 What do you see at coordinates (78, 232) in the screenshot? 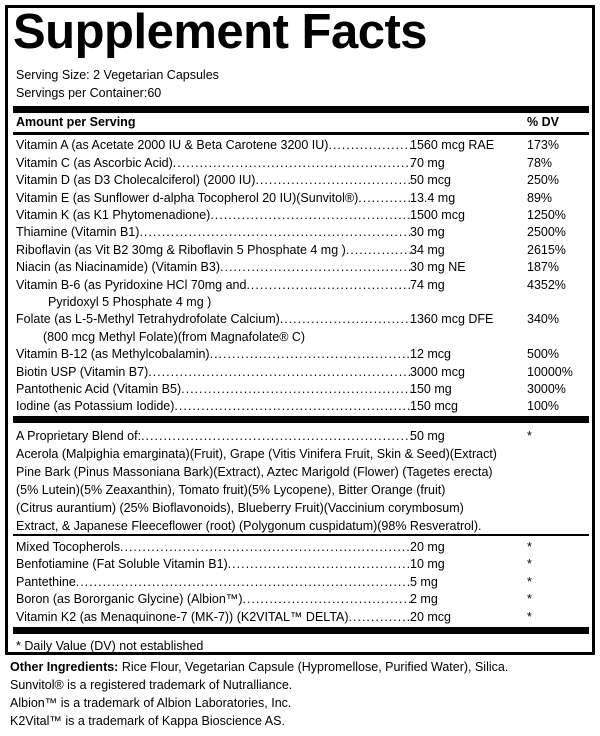
I see `nutrient-name: Thiamine (Vitamin B1)` at bounding box center [78, 232].